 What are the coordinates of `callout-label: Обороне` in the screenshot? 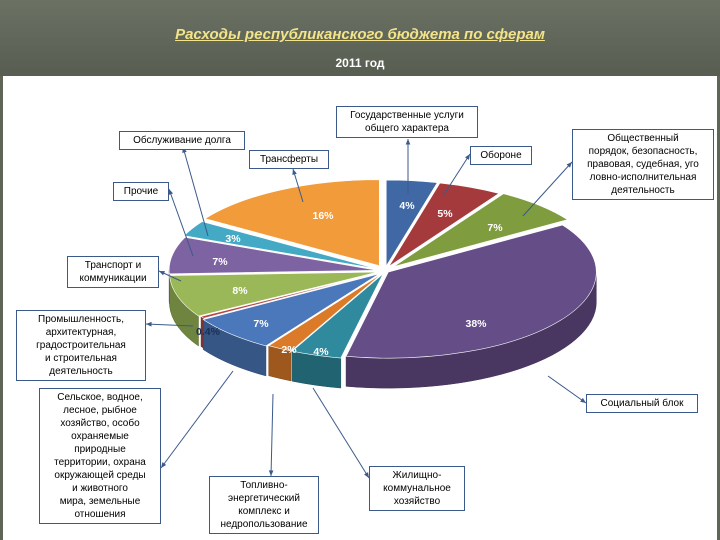 It's located at (501, 155).